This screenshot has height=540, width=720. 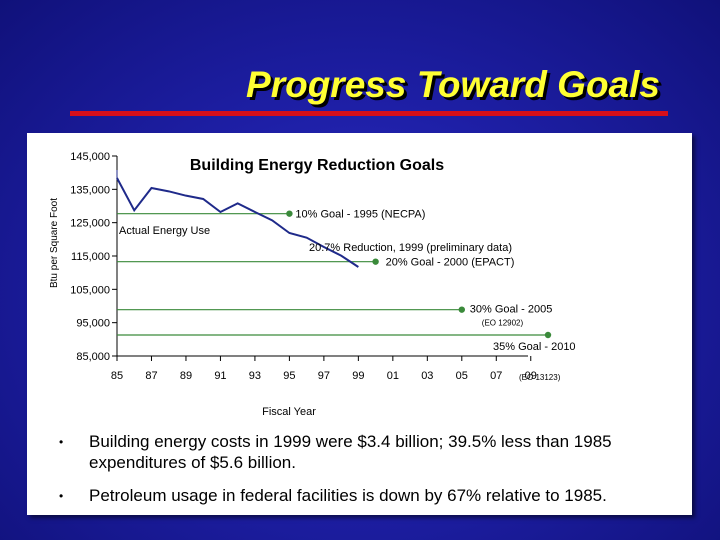 What do you see at coordinates (90, 290) in the screenshot?
I see `y-tick-label: 105,000` at bounding box center [90, 290].